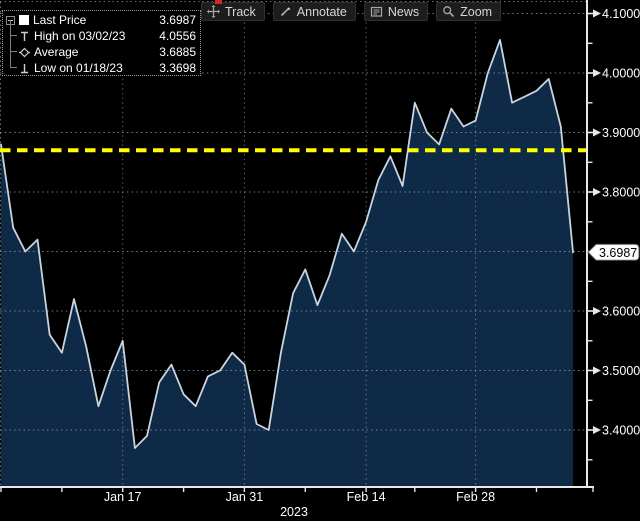 This screenshot has width=640, height=521. I want to click on legend-item-last-price: Last Price 3.6987, so click(101, 20).